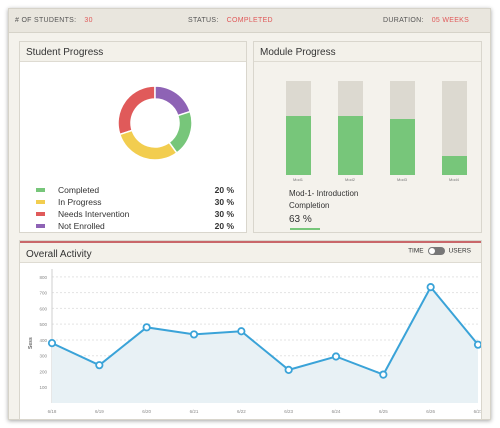 The image size is (500, 428). I want to click on x-tick-label: 6/23, so click(288, 411).